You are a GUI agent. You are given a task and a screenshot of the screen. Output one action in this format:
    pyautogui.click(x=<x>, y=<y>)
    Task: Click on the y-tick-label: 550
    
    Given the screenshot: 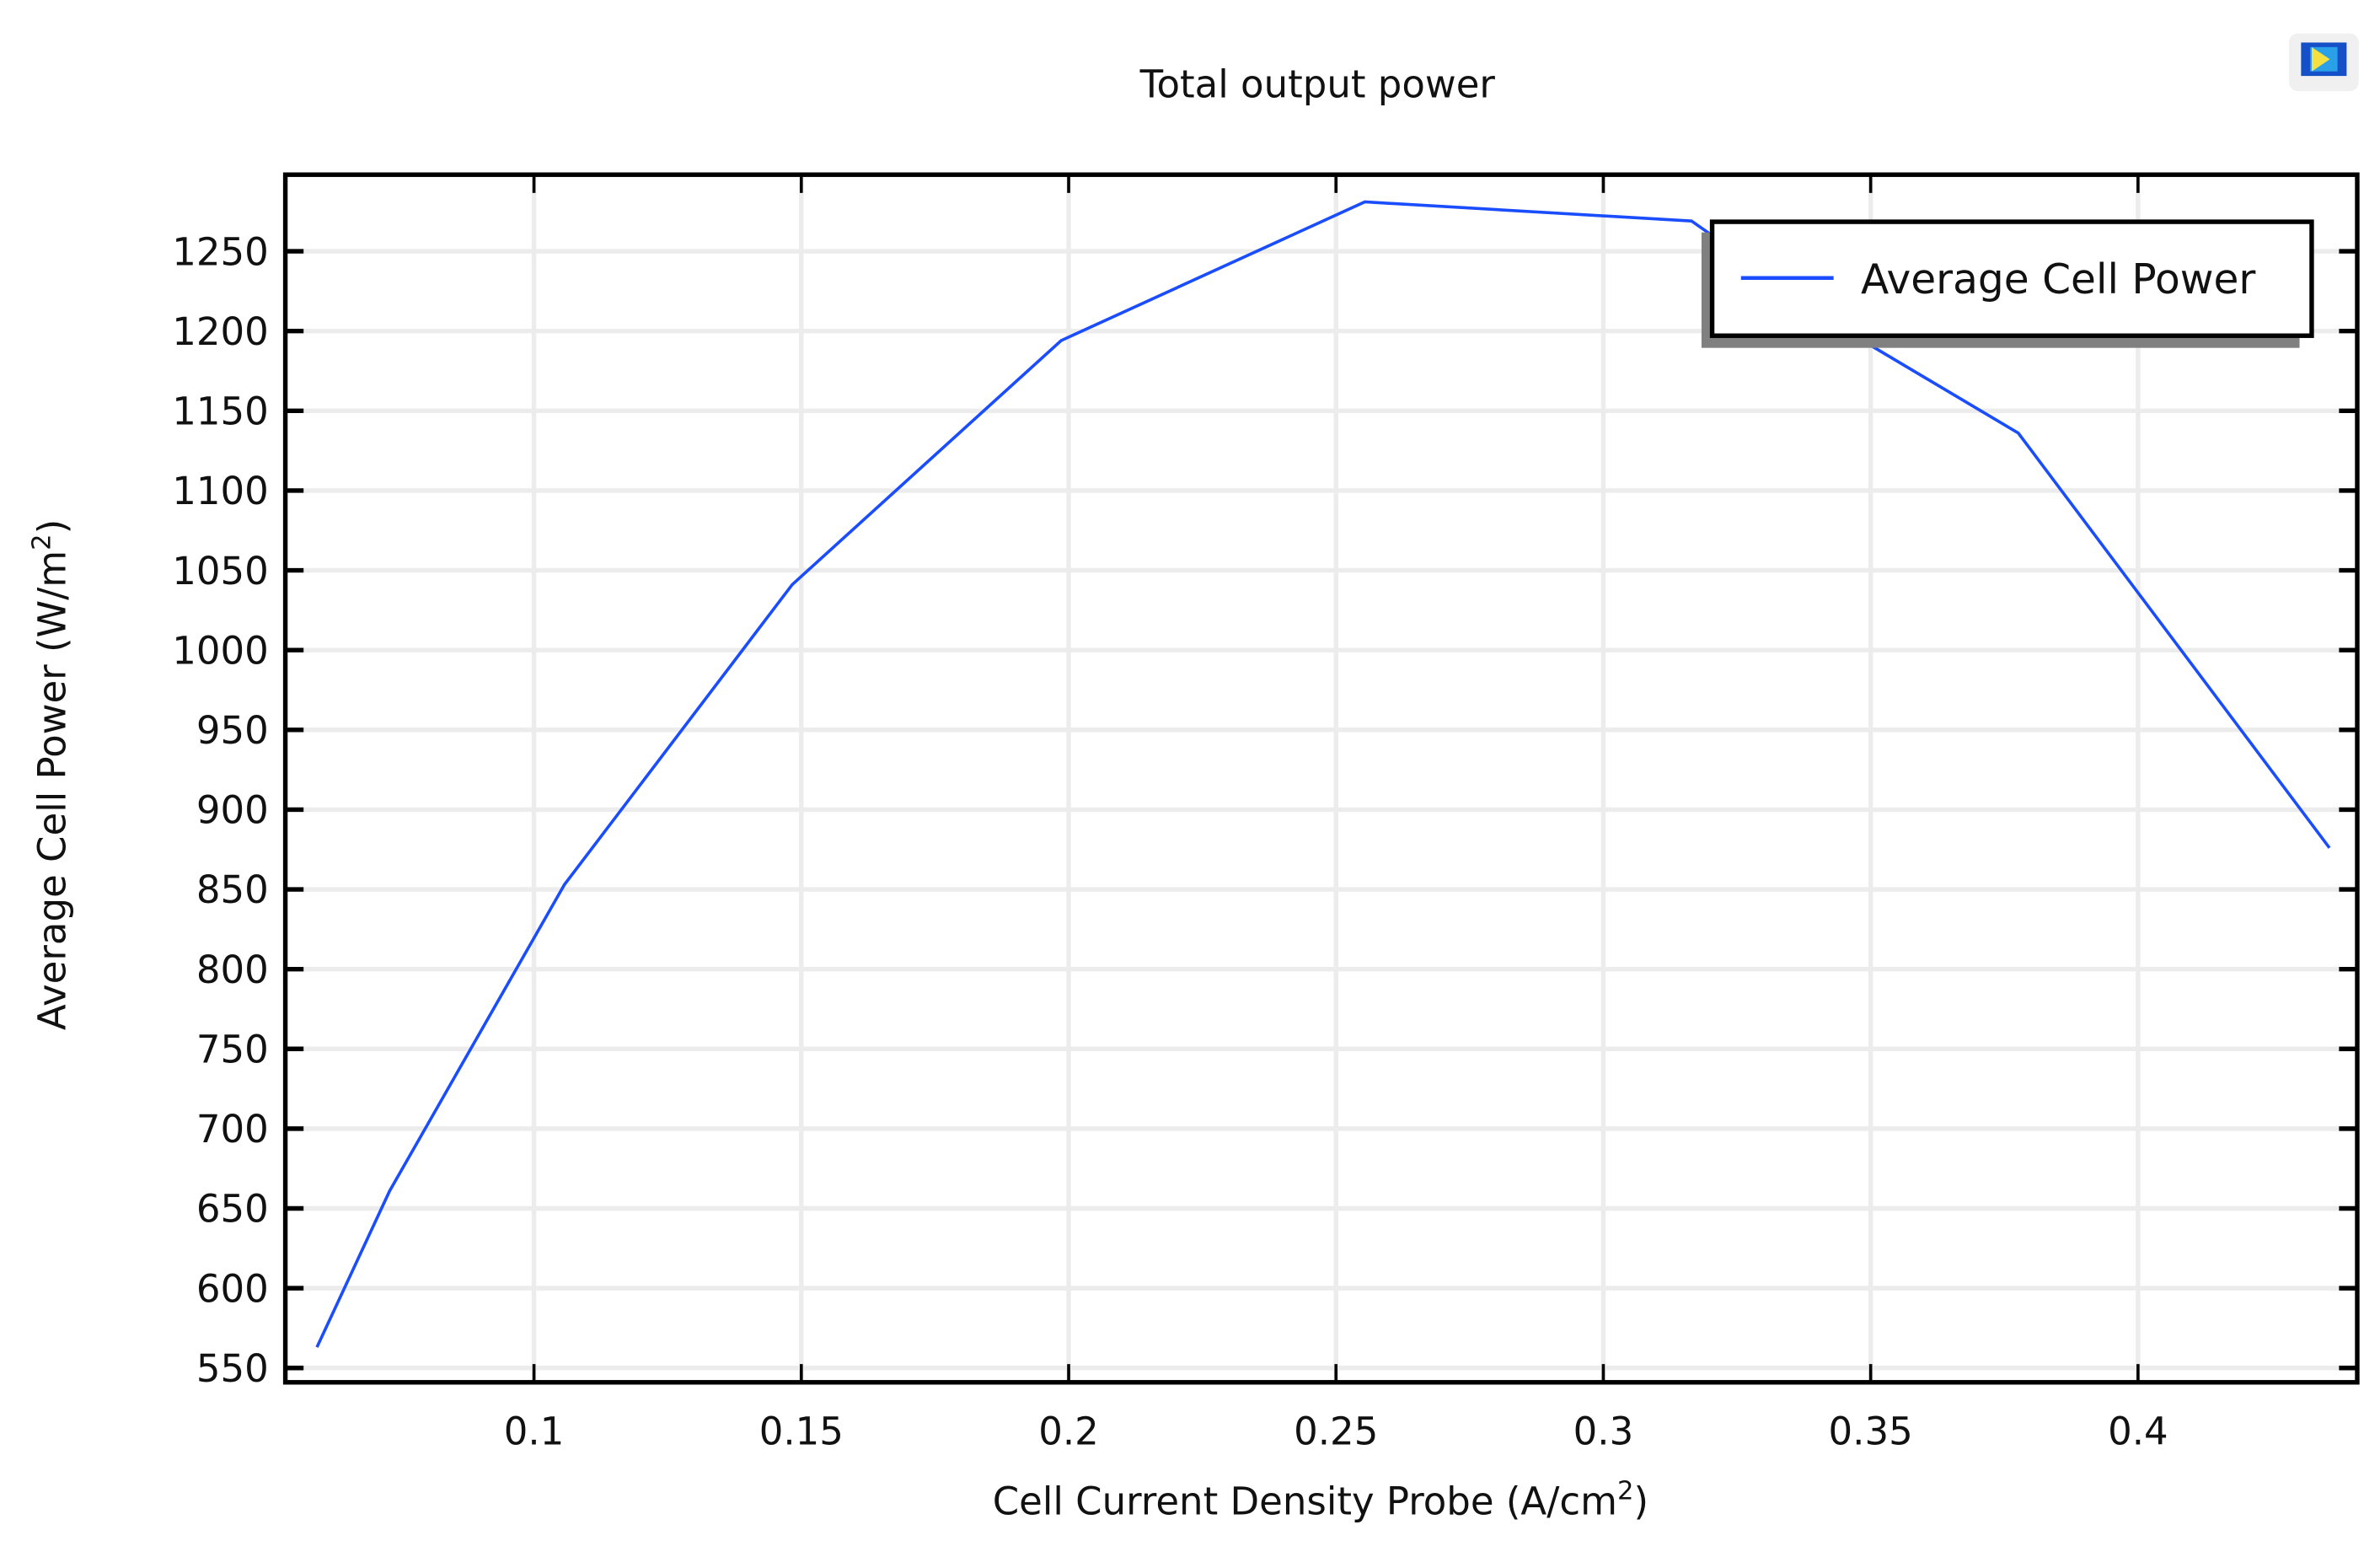 What is the action you would take?
    pyautogui.click(x=232, y=1368)
    